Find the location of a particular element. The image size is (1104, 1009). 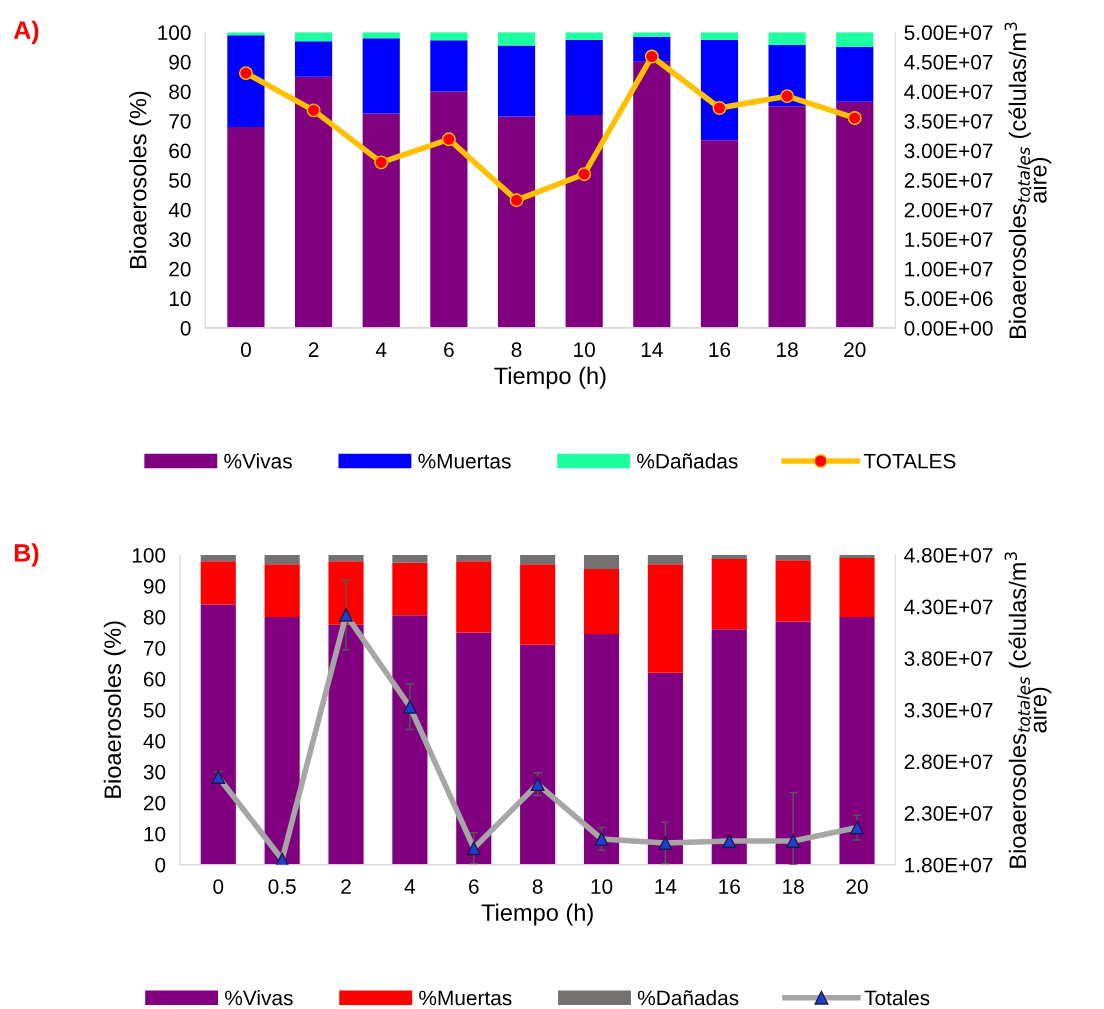

x-tick-label: 0.5 is located at coordinates (282, 886).